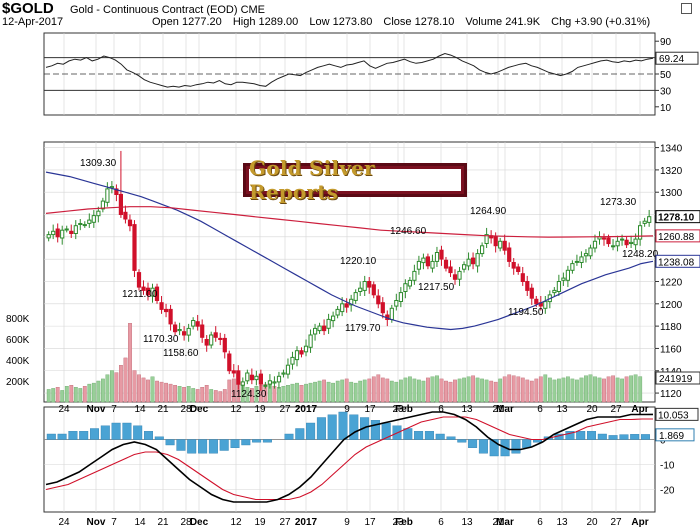 The width and height of the screenshot is (700, 530). What do you see at coordinates (441, 409) in the screenshot?
I see `price-x-tick-label: 6` at bounding box center [441, 409].